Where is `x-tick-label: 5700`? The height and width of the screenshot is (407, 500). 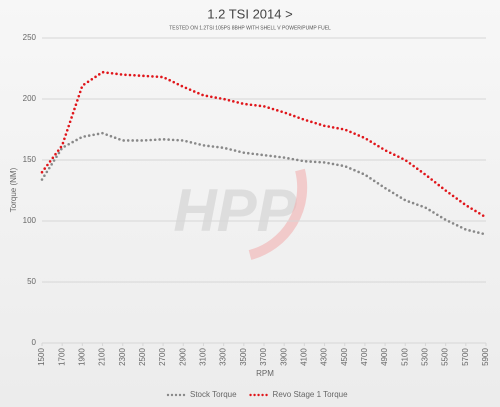
x-tick-label: 5700 is located at coordinates (465, 357).